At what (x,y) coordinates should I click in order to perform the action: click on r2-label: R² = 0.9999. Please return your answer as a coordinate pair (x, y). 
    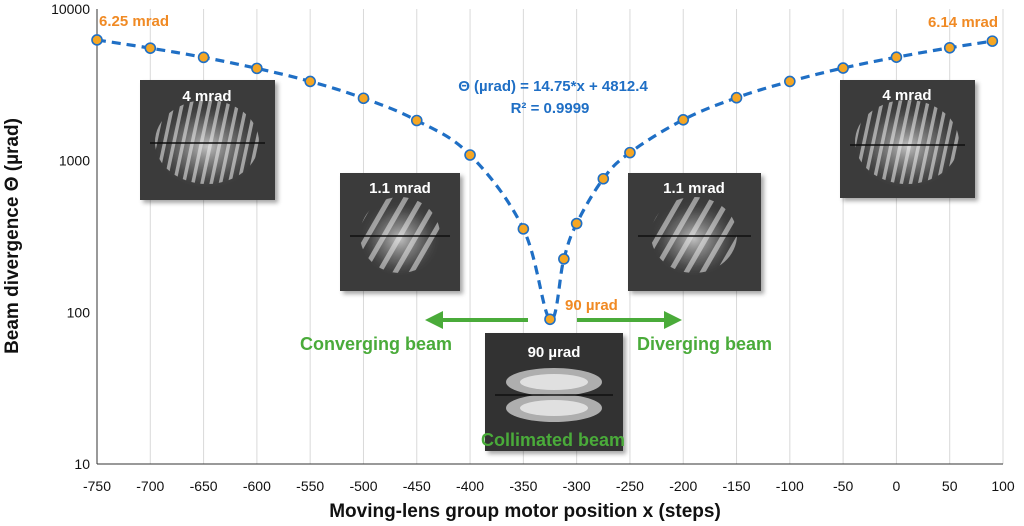
    Looking at the image, I should click on (550, 108).